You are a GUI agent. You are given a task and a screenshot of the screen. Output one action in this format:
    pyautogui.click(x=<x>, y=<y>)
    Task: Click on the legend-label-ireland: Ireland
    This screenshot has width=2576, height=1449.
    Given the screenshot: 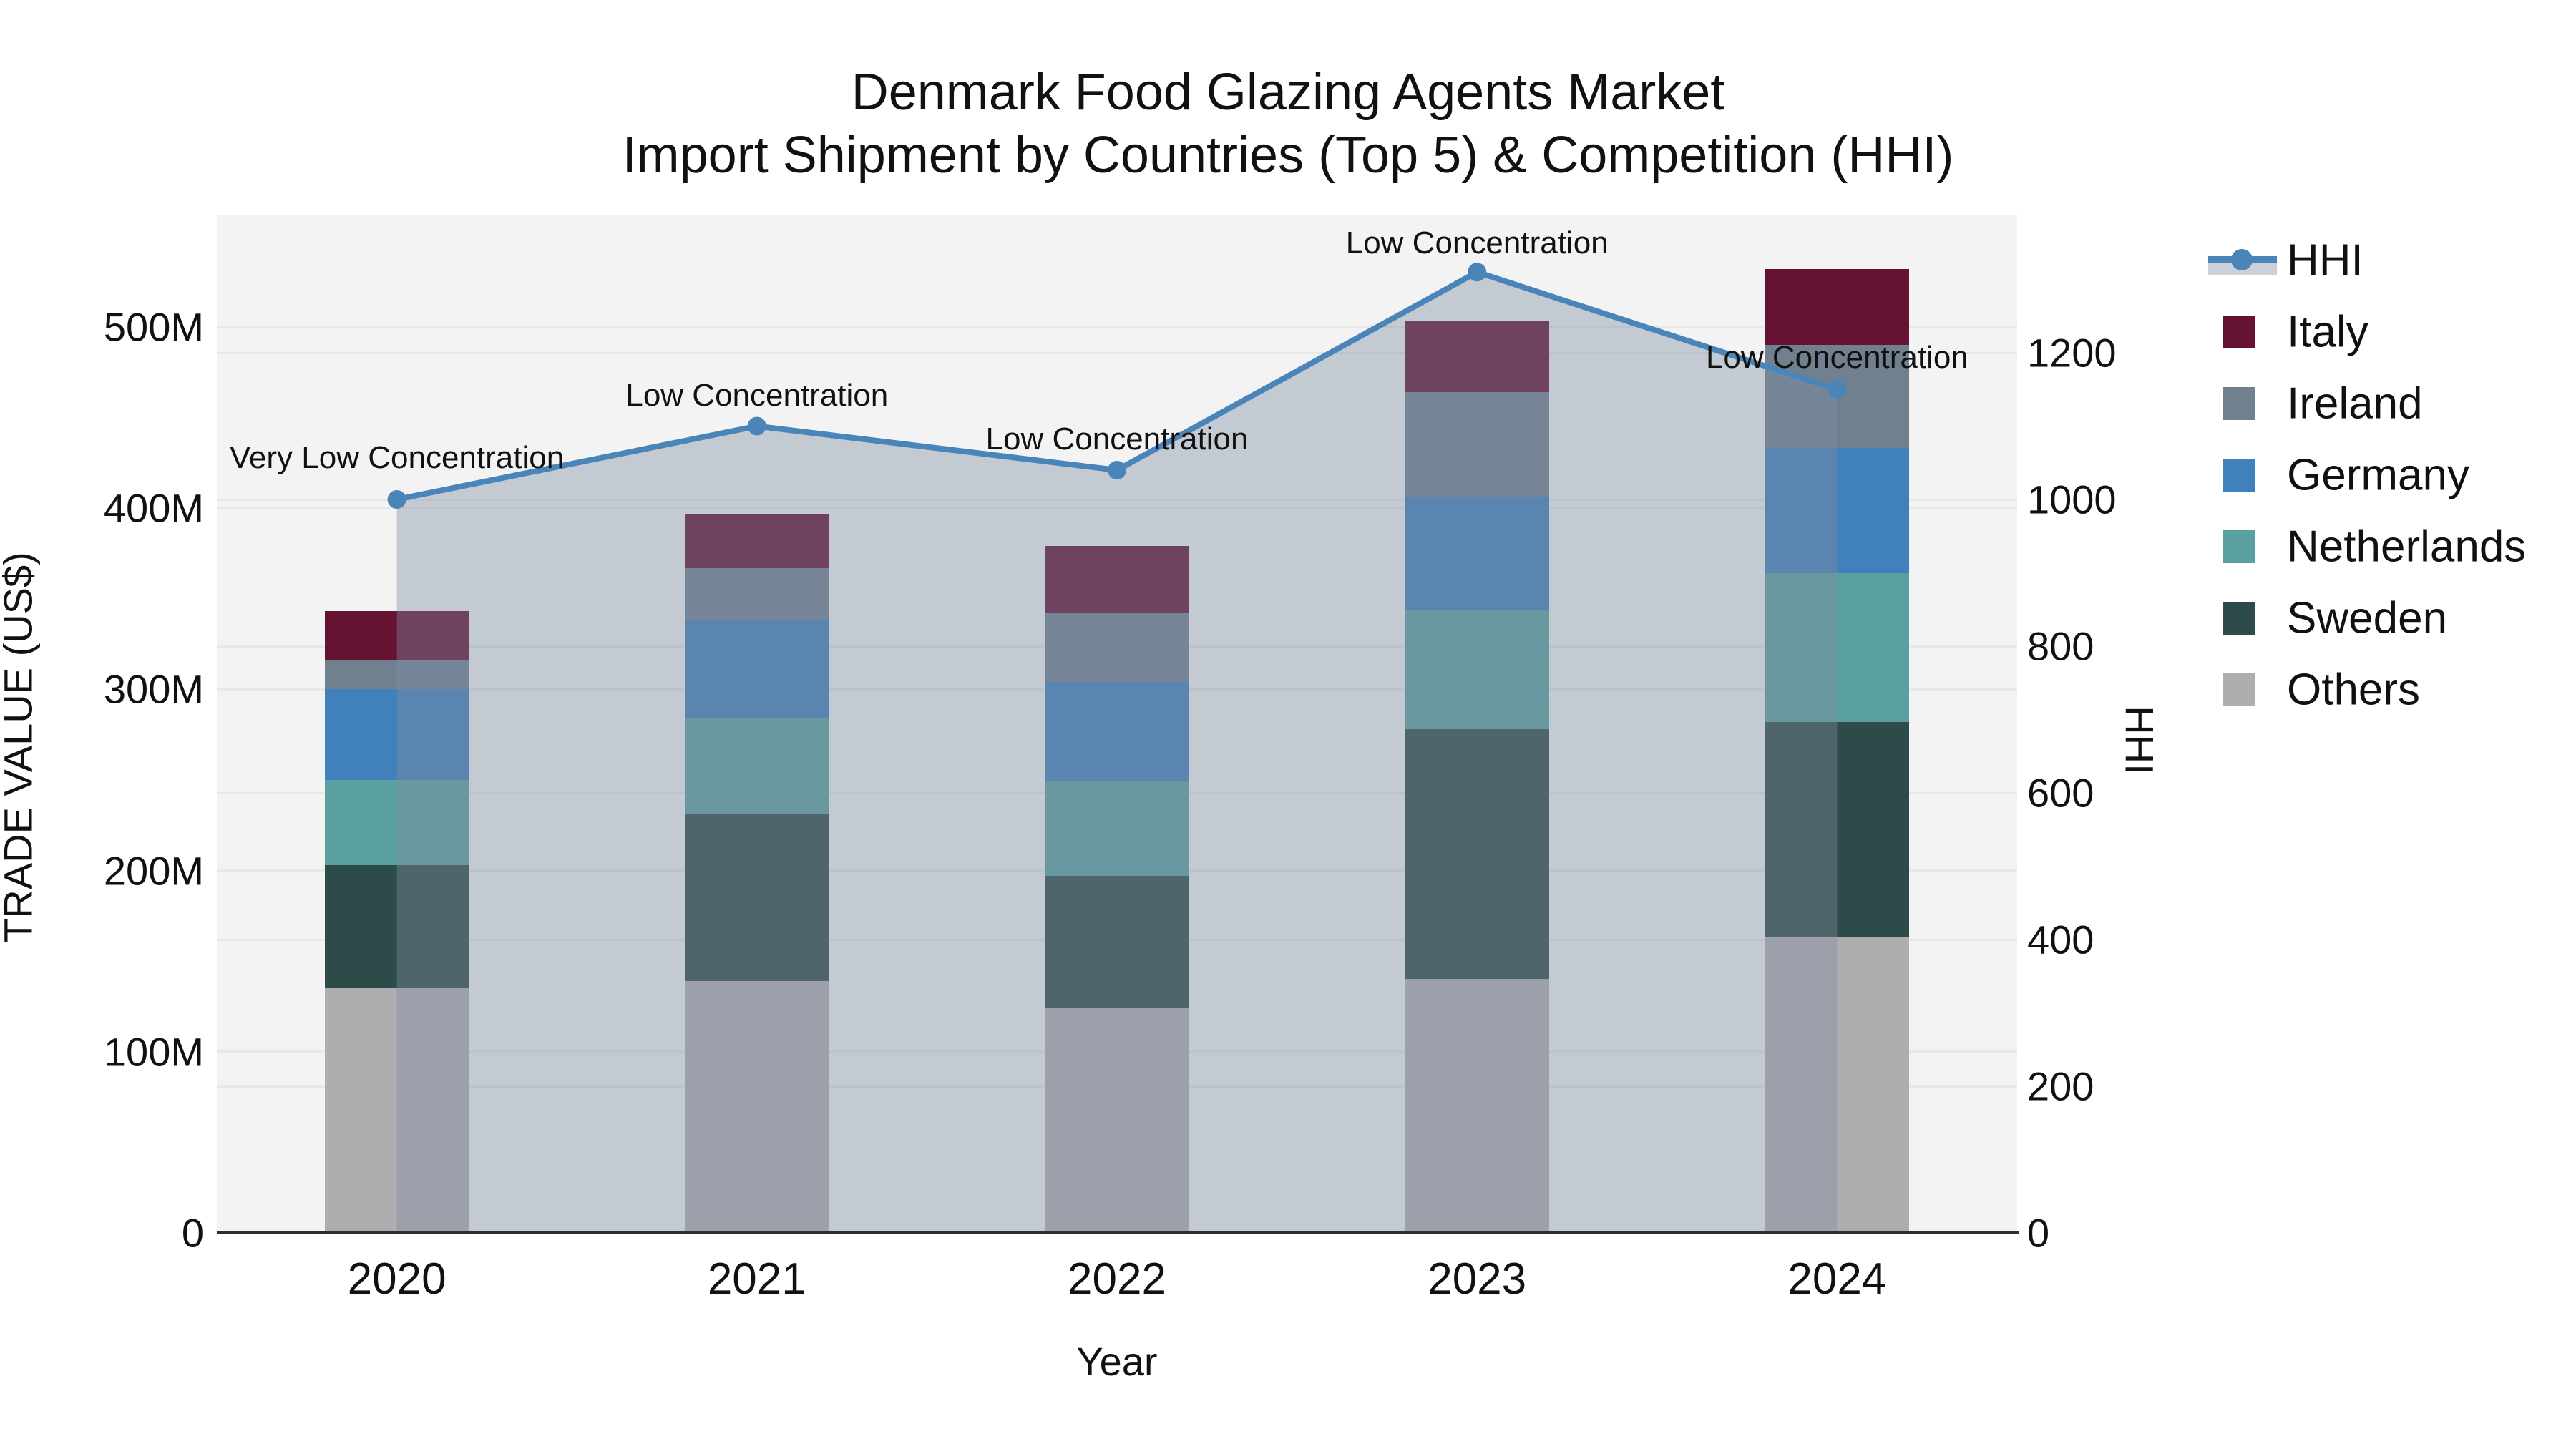 What is the action you would take?
    pyautogui.click(x=2355, y=404)
    